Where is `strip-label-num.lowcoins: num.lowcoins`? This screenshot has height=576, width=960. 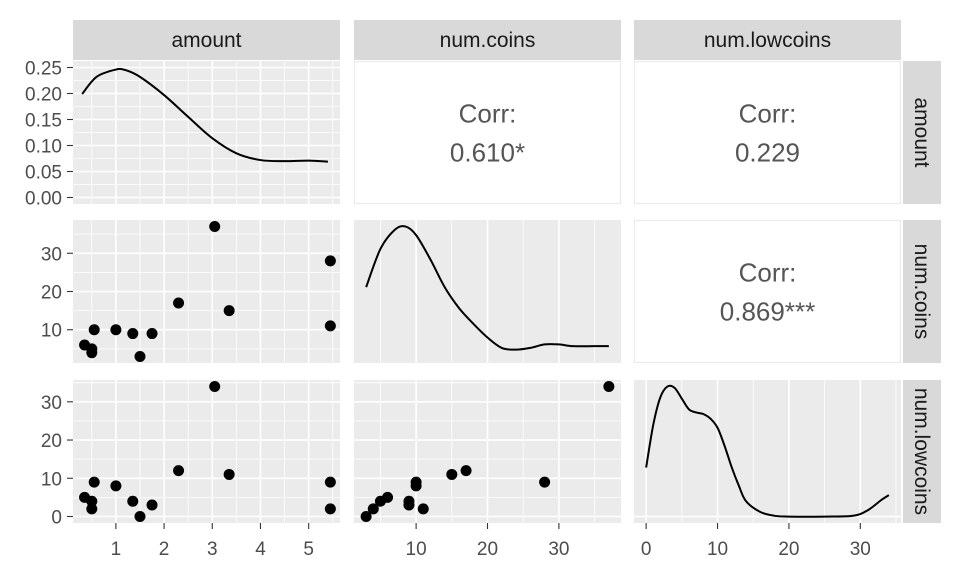
strip-label-num.lowcoins: num.lowcoins is located at coordinates (767, 40).